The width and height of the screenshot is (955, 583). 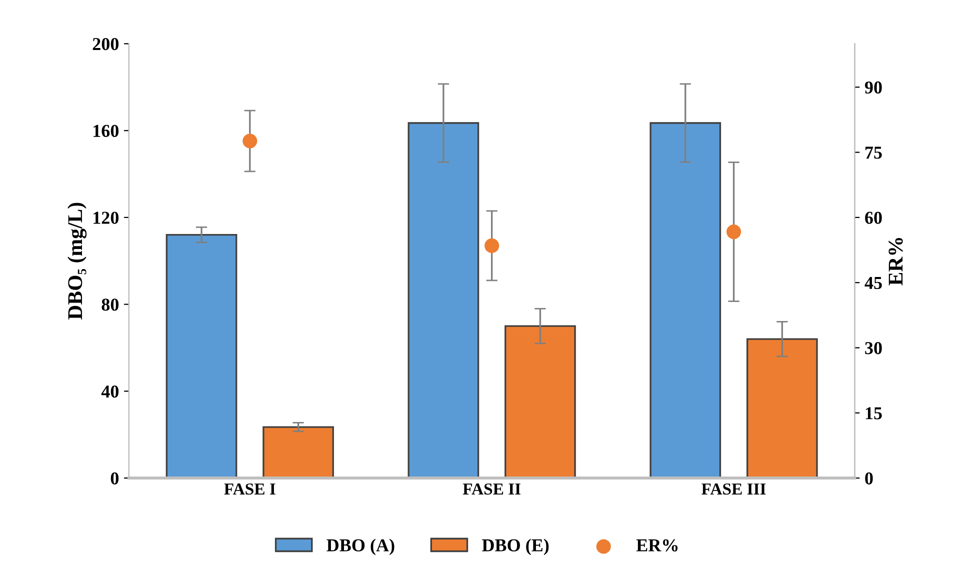 What do you see at coordinates (873, 152) in the screenshot?
I see `y2-tick-label: 75` at bounding box center [873, 152].